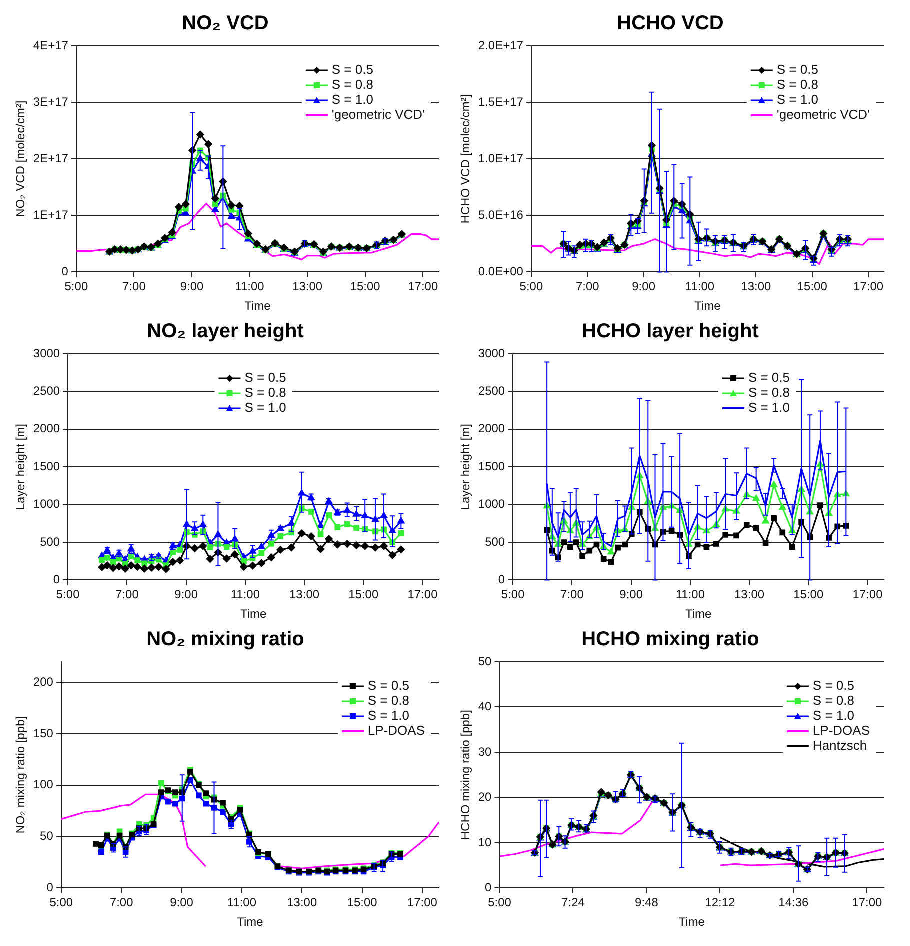 This screenshot has height=946, width=910. Describe the element at coordinates (465, 775) in the screenshot. I see `y-axis-title: HCHO mixing ratio [ppb]` at that location.